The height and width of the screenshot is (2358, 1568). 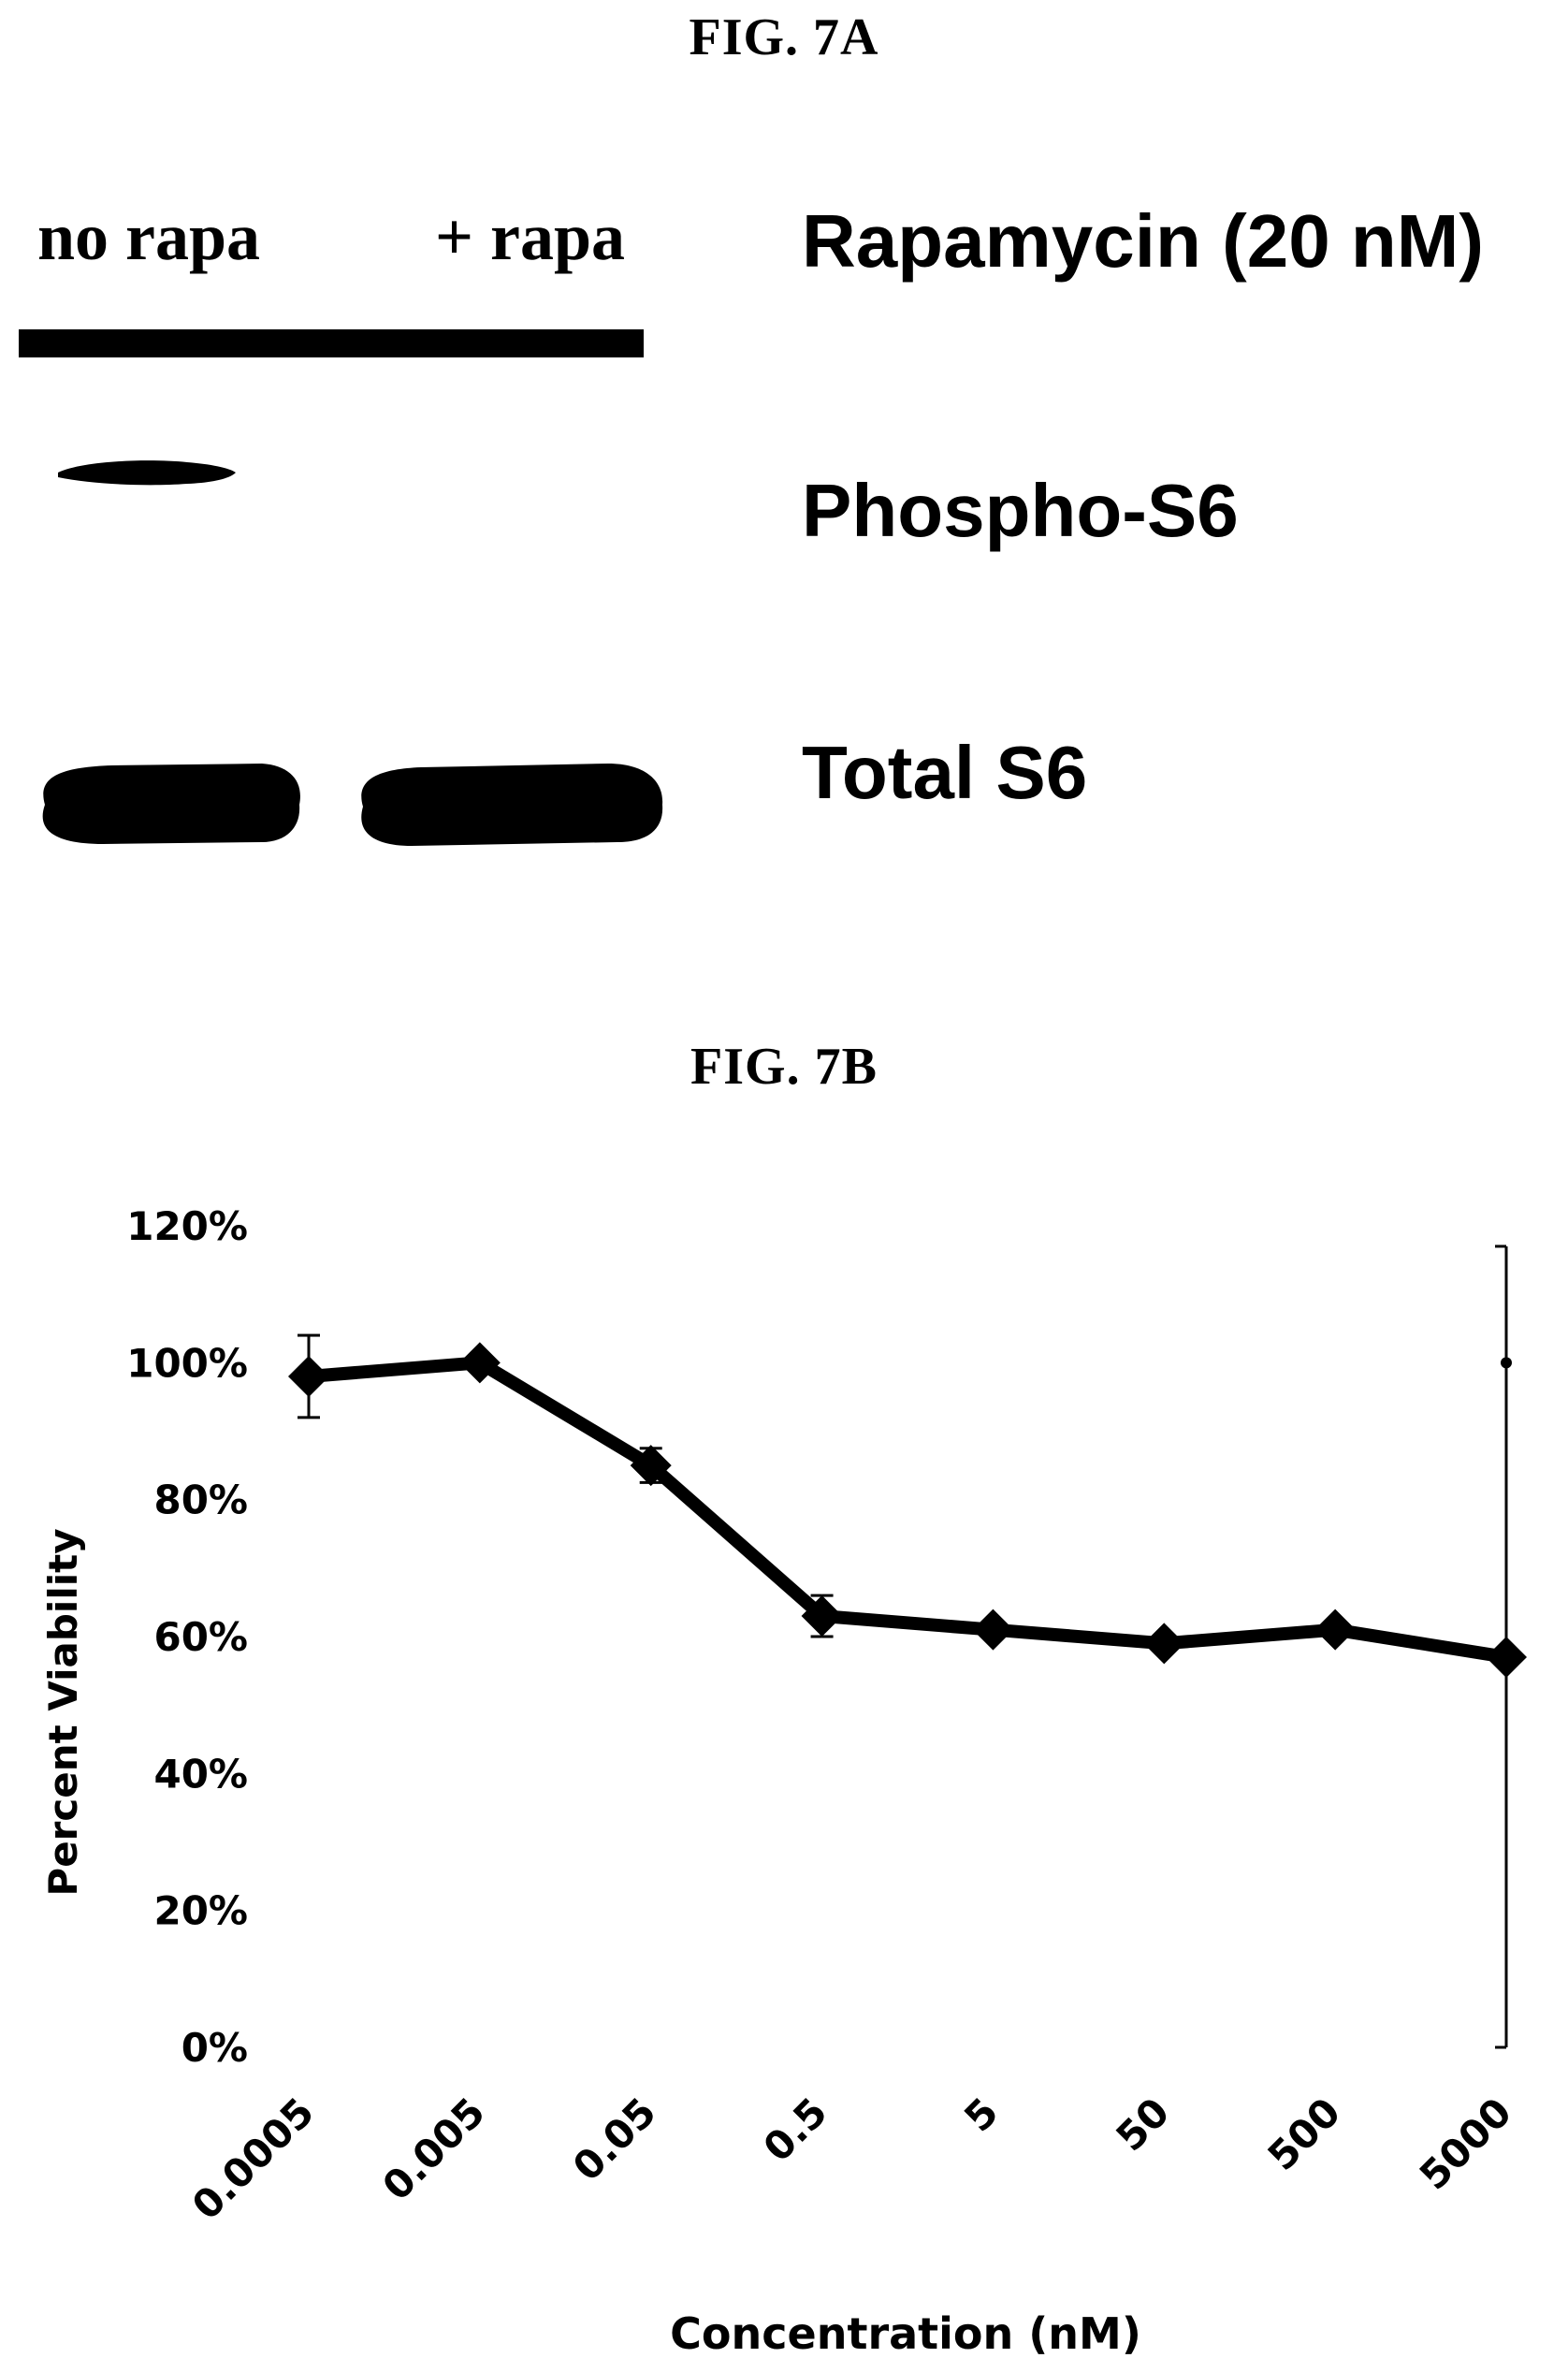 I want to click on x-tick-label: 5, so click(x=981, y=2114).